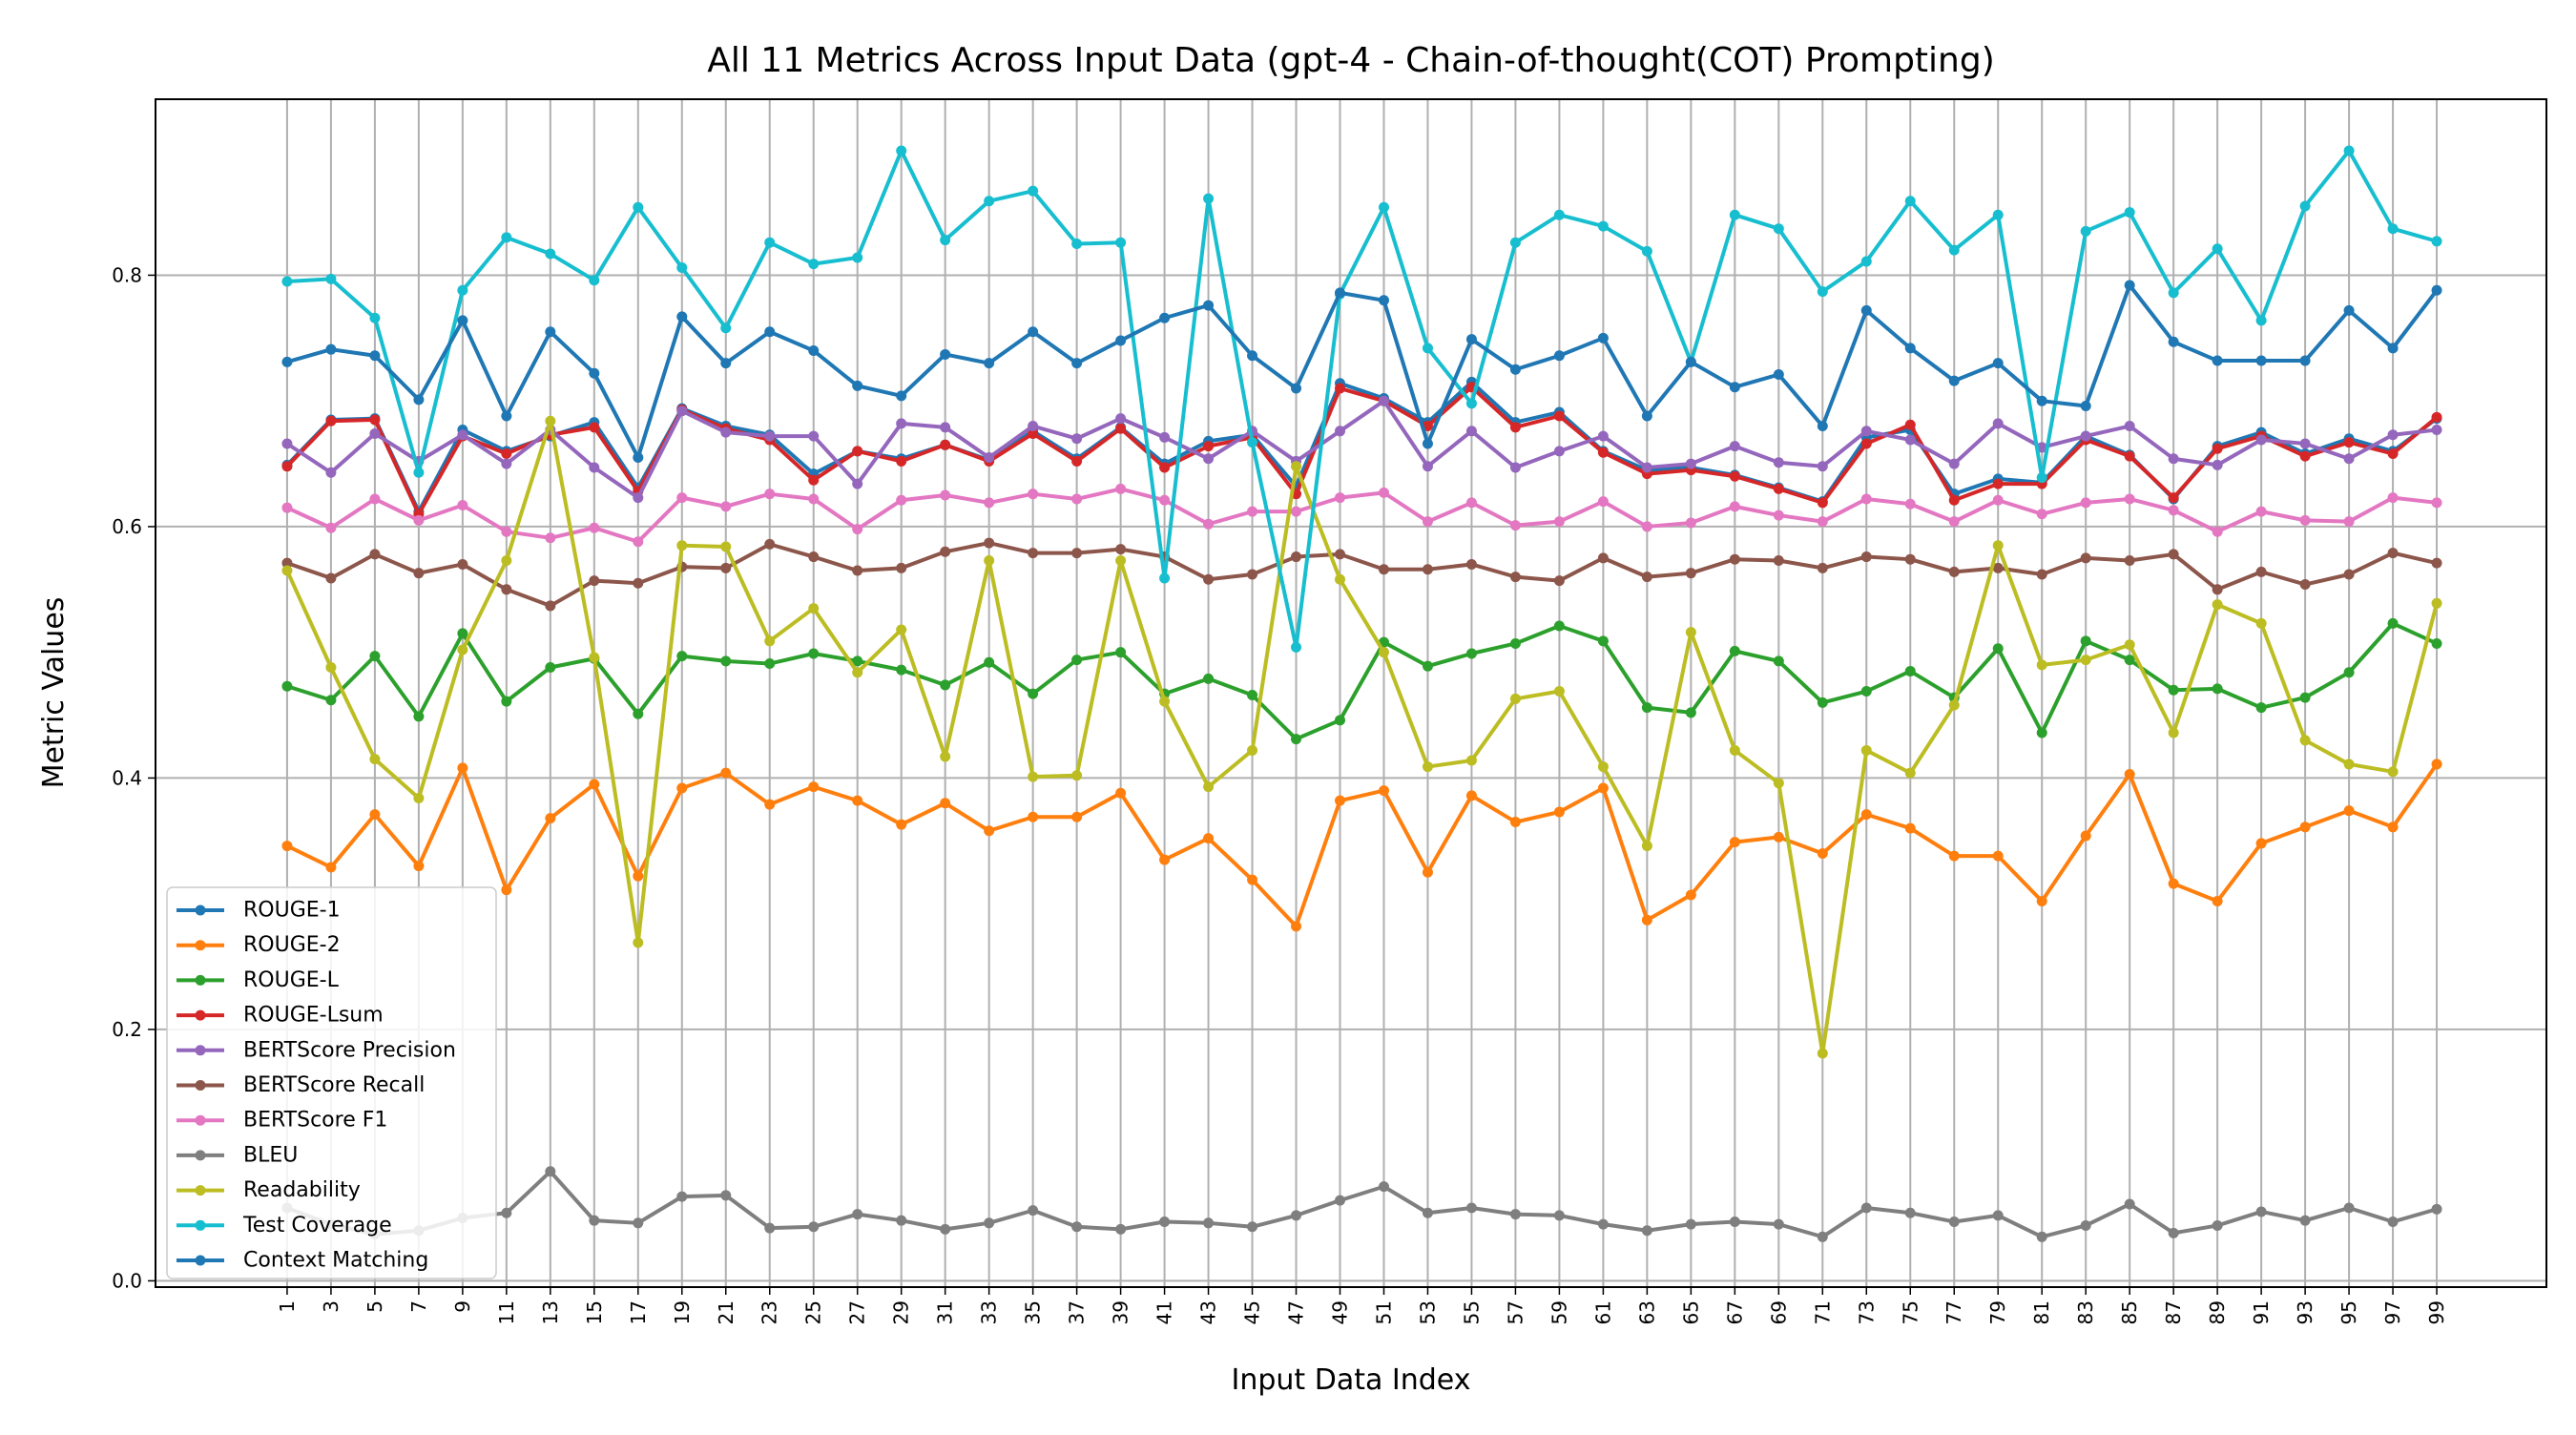 The width and height of the screenshot is (2576, 1435). I want to click on legend-label: Readability, so click(302, 1190).